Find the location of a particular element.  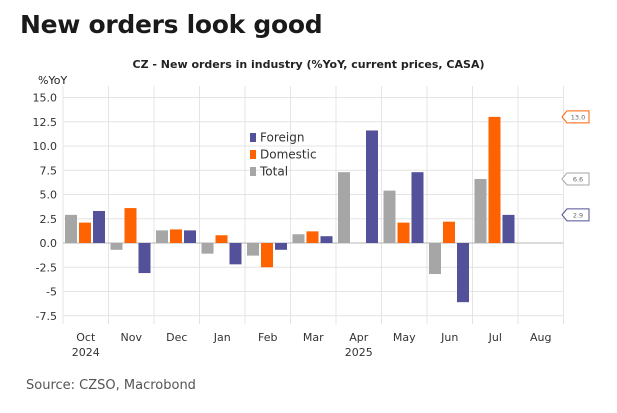

end-tag-label-total: 6.6 is located at coordinates (578, 179).